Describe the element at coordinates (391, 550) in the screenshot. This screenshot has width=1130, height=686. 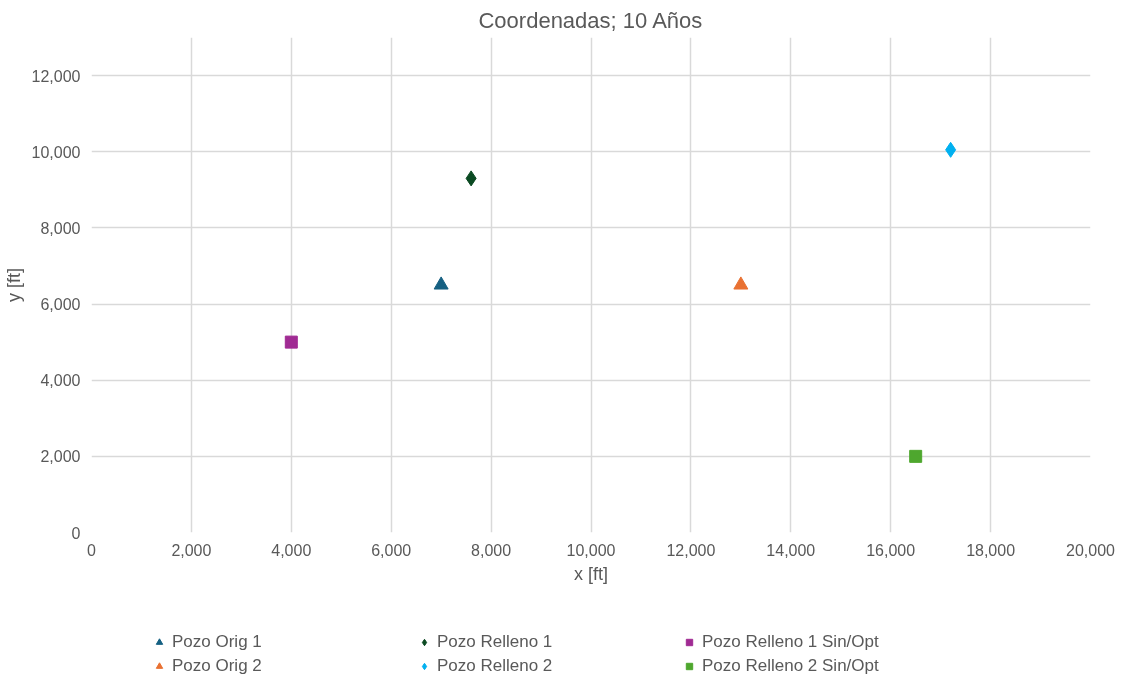
I see `x-tick-label: 6,000` at that location.